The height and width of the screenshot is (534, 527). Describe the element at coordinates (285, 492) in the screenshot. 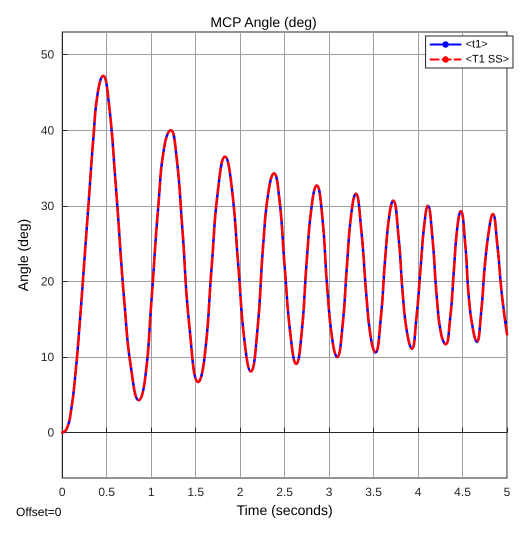

I see `x-tick-label: 2.5` at that location.